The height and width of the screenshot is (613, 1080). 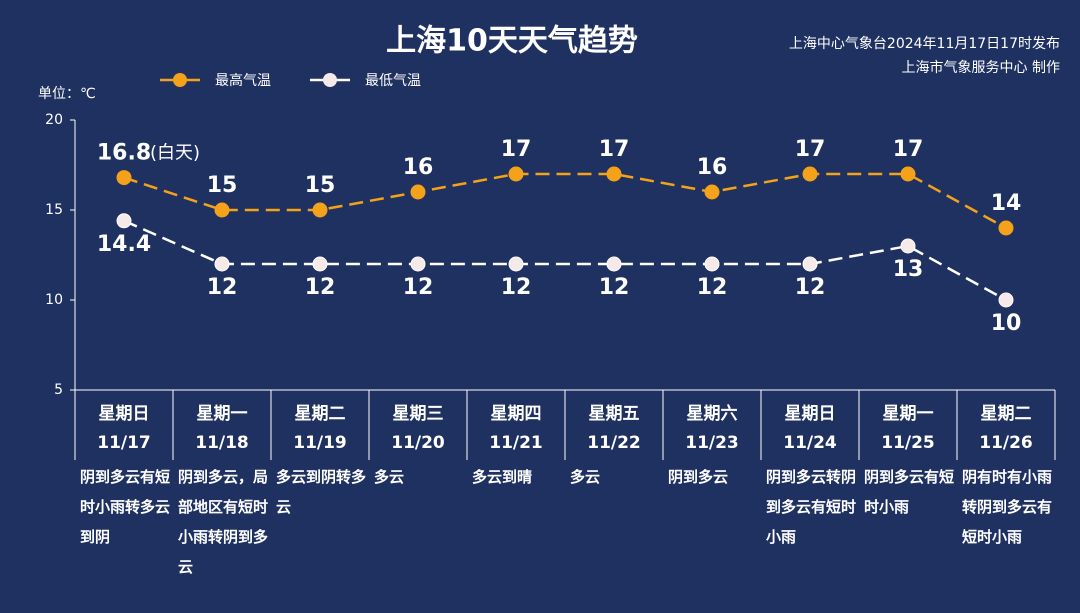 I want to click on legend-label: 最高气温, so click(x=243, y=80).